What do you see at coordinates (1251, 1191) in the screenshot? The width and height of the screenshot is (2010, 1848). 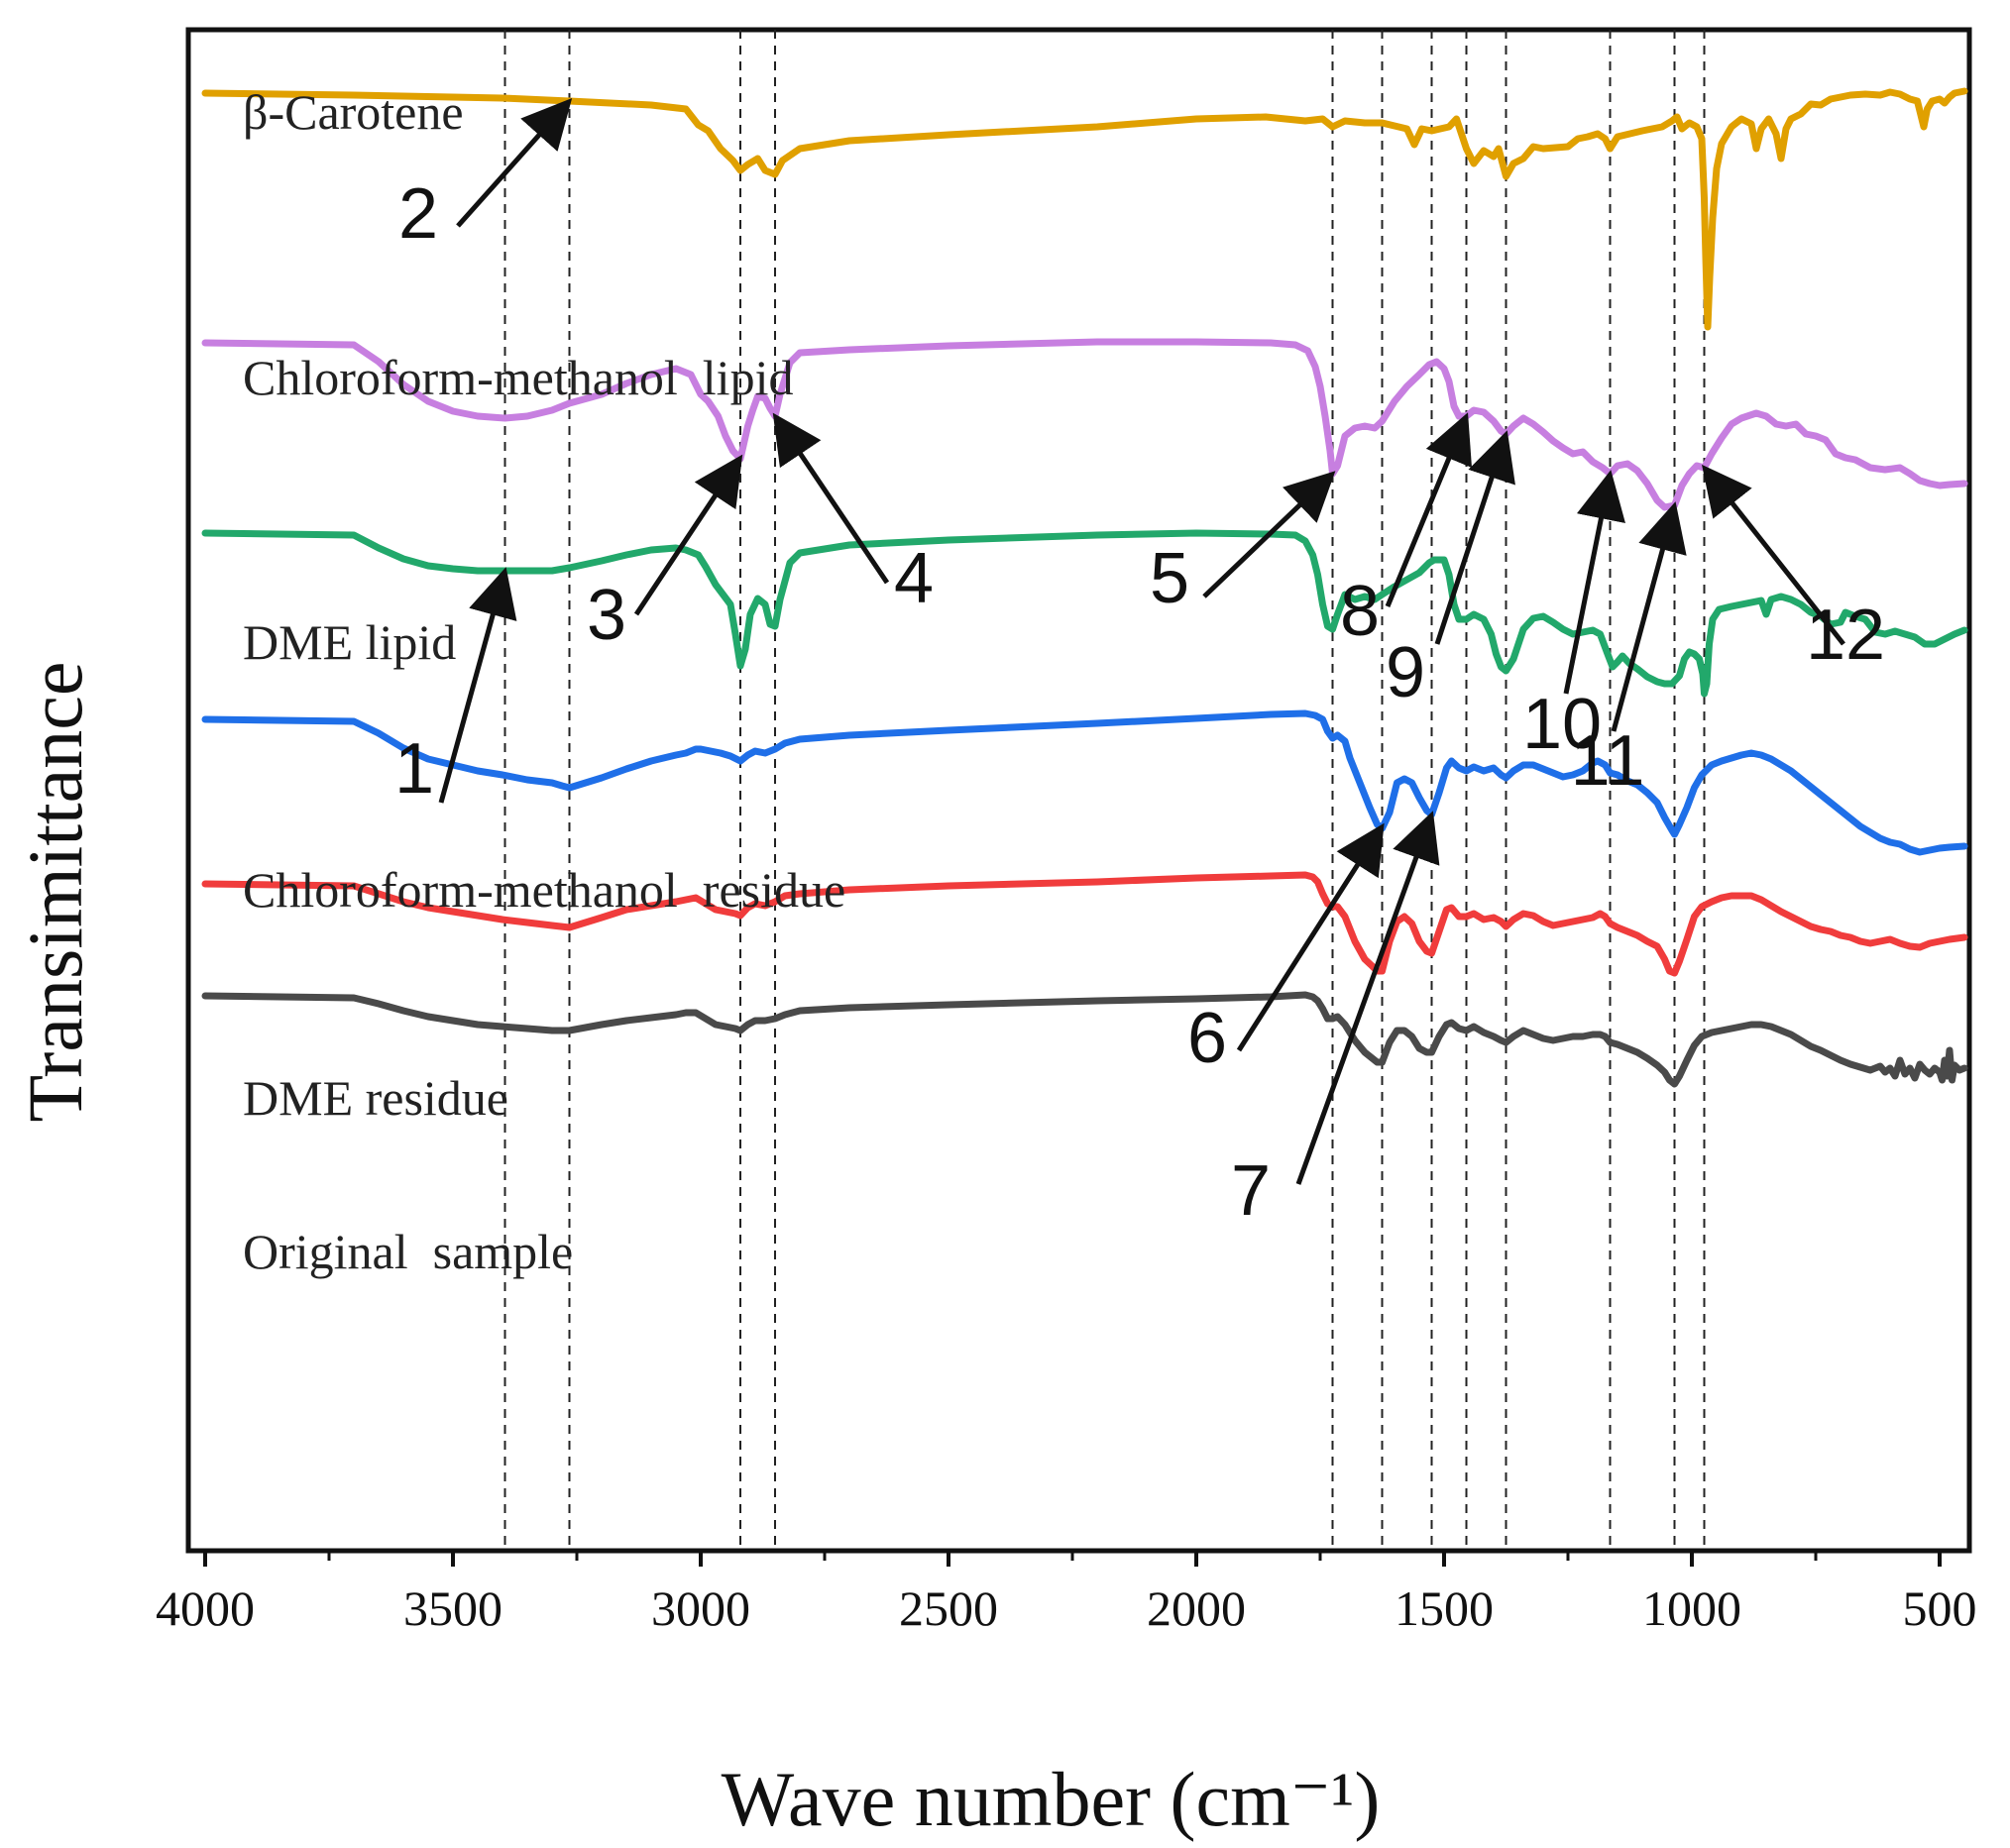 I see `peak-label-7: 7` at bounding box center [1251, 1191].